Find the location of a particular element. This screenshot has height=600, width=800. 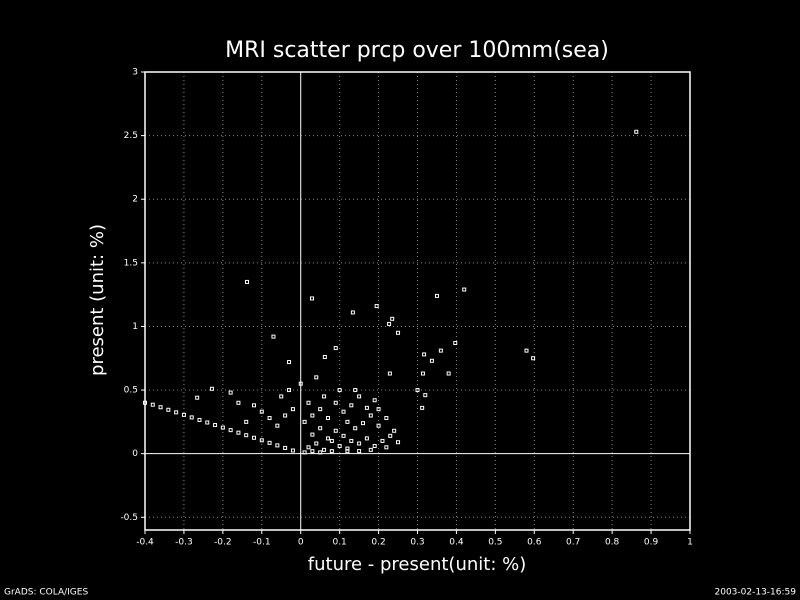

x-tick-label: 0.2 is located at coordinates (378, 543).